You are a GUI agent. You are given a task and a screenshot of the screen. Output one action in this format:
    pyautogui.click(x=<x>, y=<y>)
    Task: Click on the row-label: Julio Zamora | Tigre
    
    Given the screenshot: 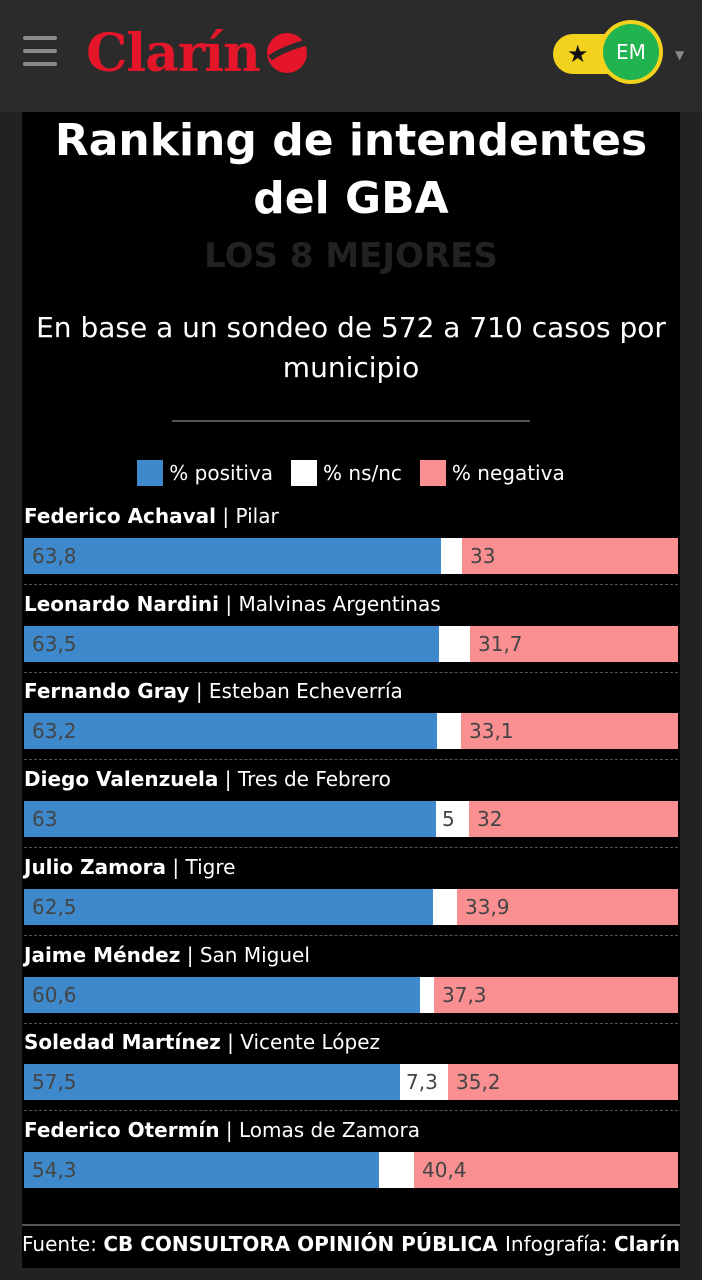 What is the action you would take?
    pyautogui.click(x=129, y=867)
    